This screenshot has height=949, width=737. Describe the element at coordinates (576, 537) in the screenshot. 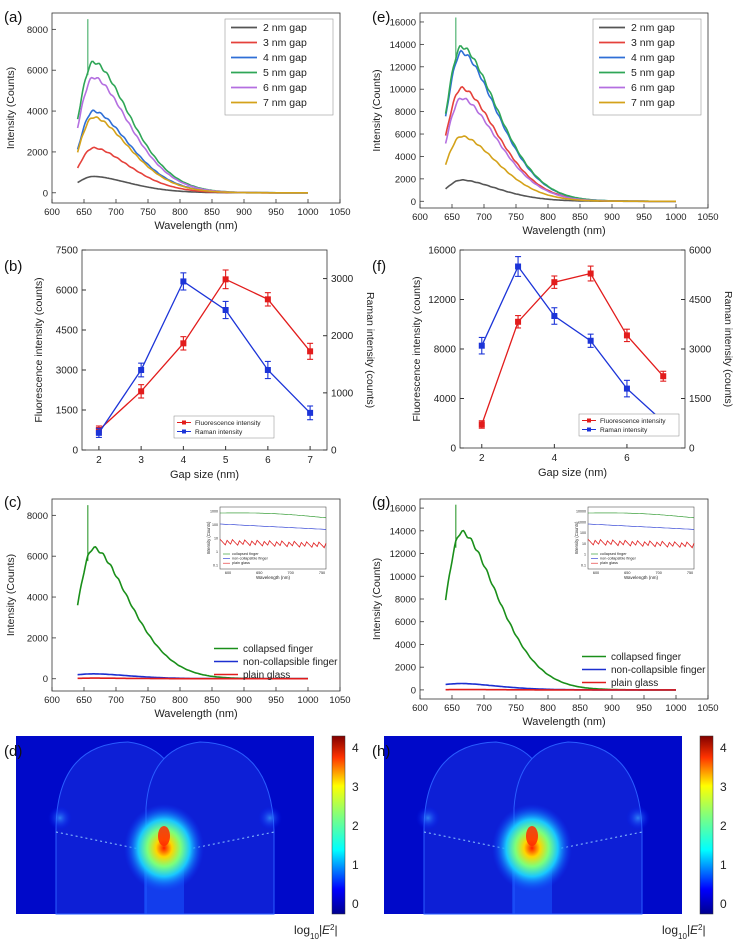

I see `inset-y-label: Intensity (Counts)` at that location.